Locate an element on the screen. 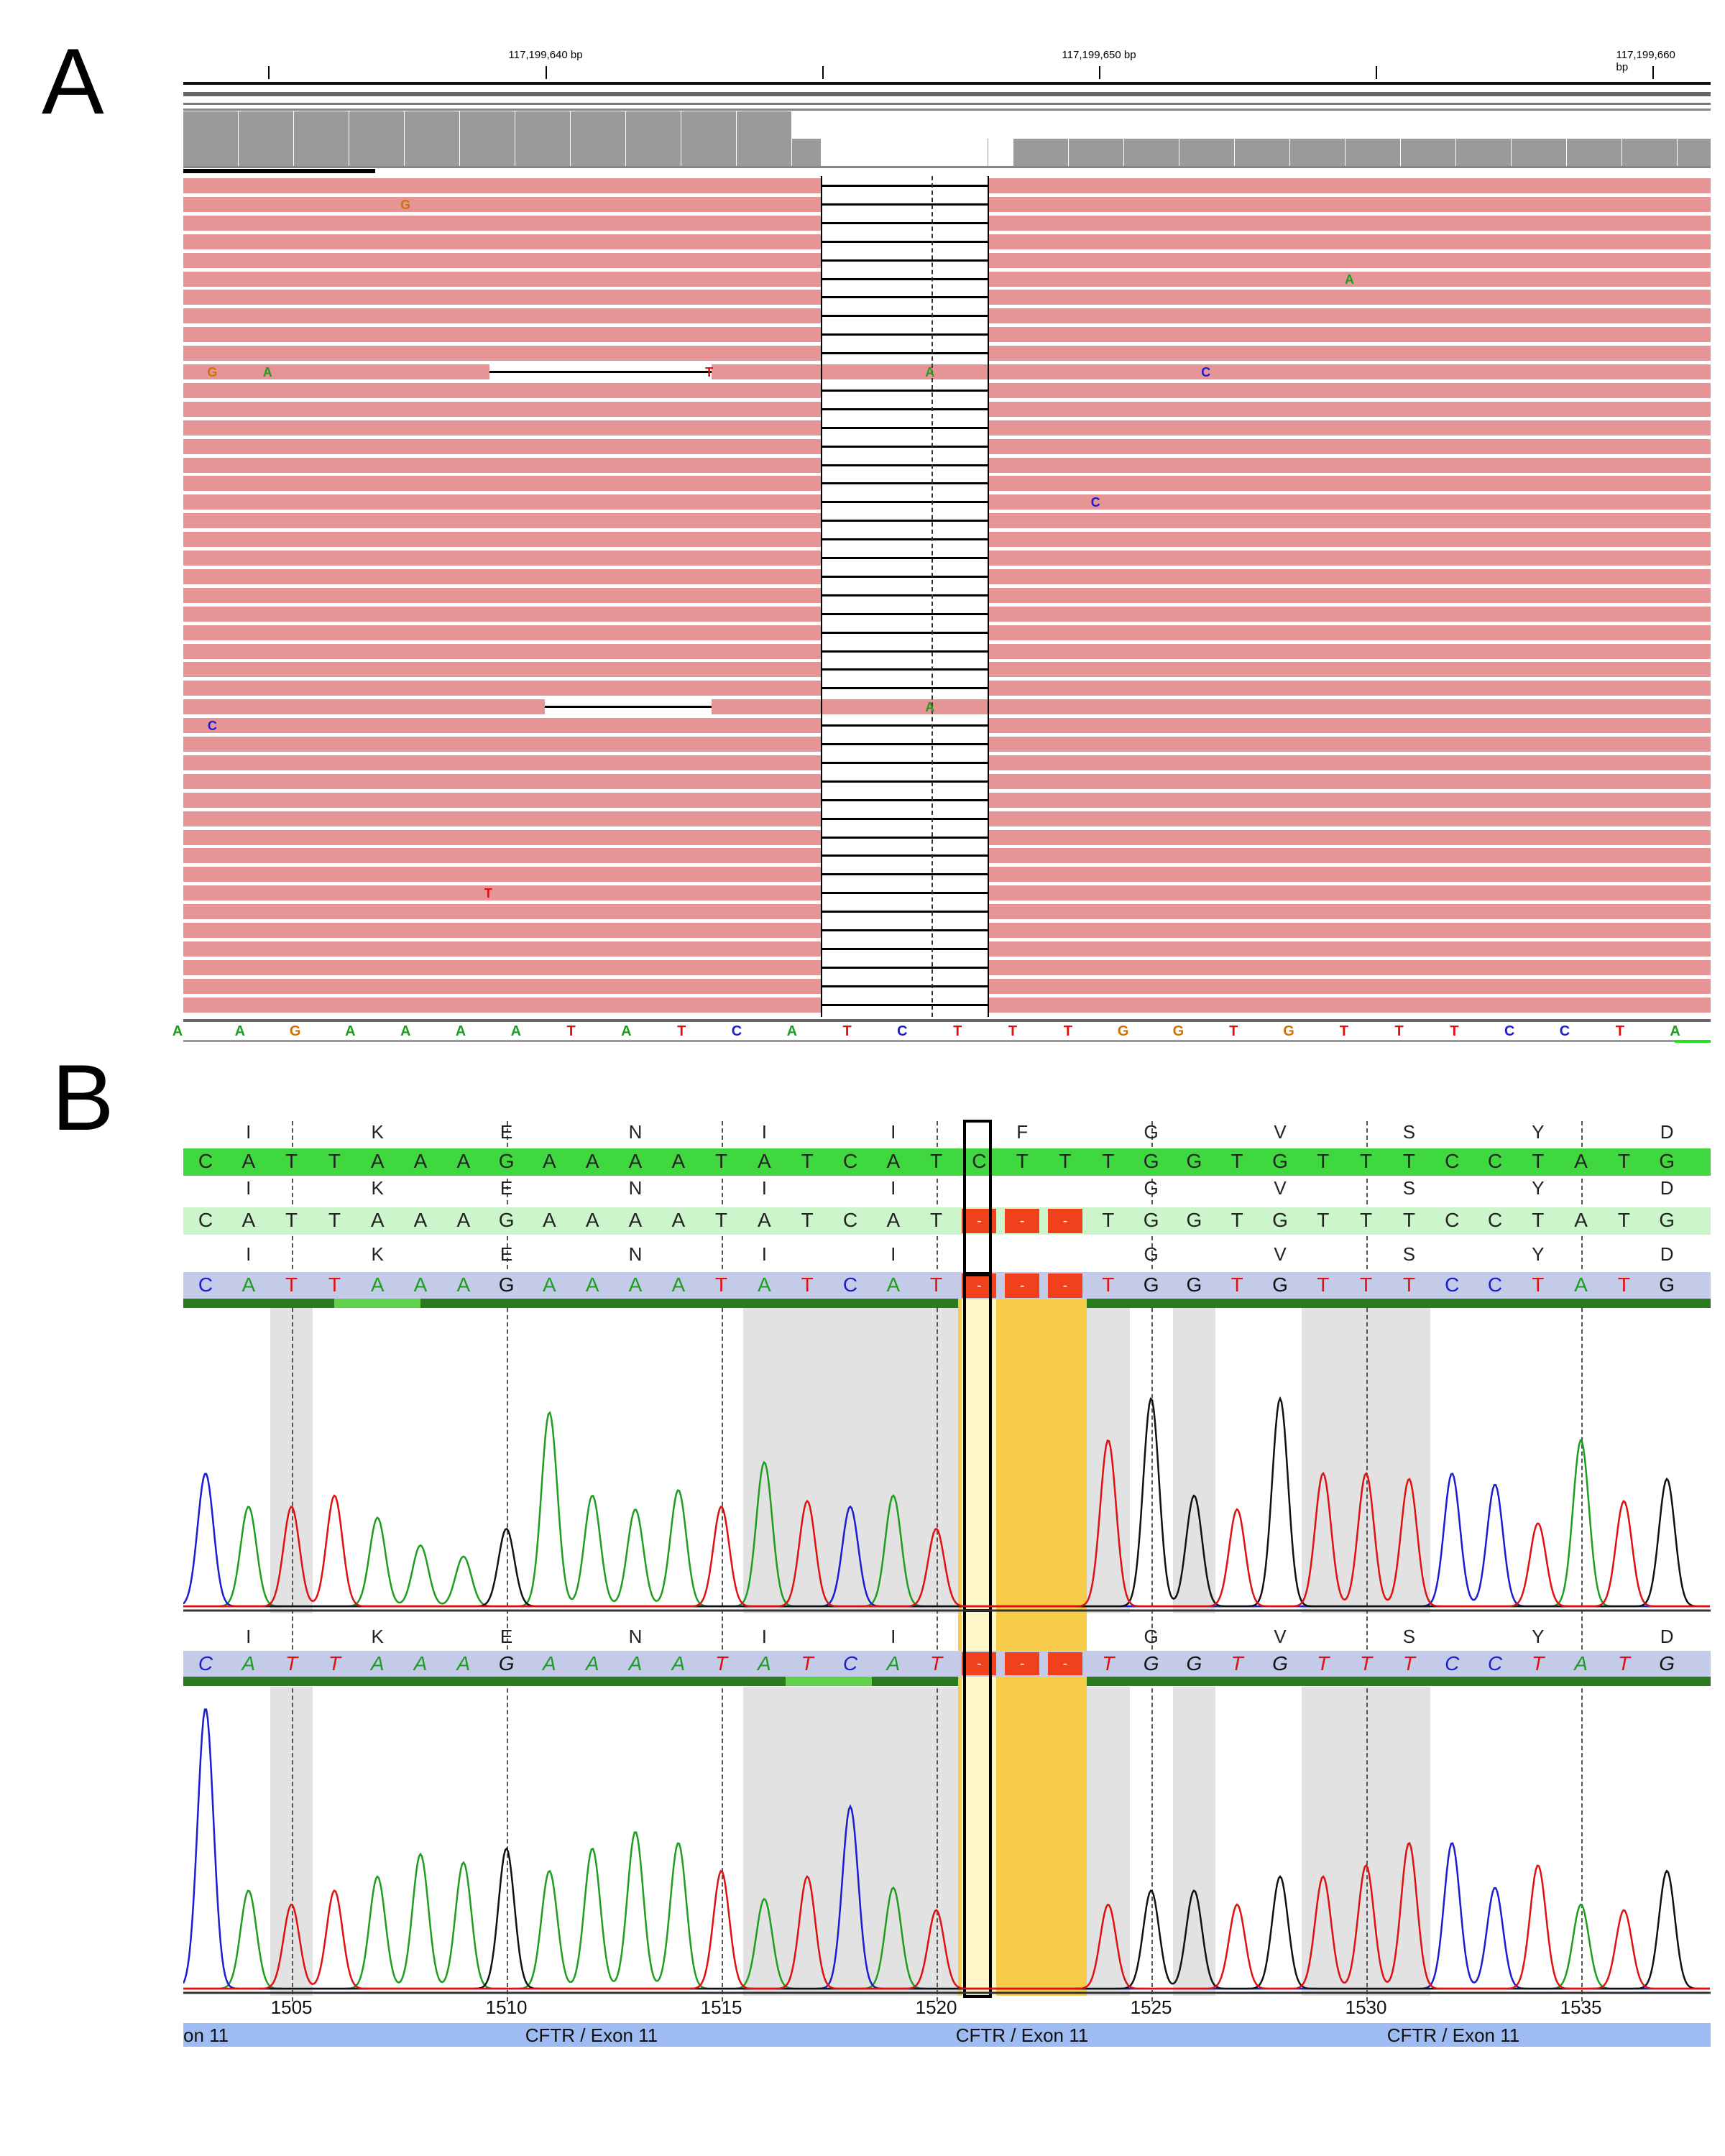 Image resolution: width=1725 pixels, height=2156 pixels. trace-C is located at coordinates (946, 1849).